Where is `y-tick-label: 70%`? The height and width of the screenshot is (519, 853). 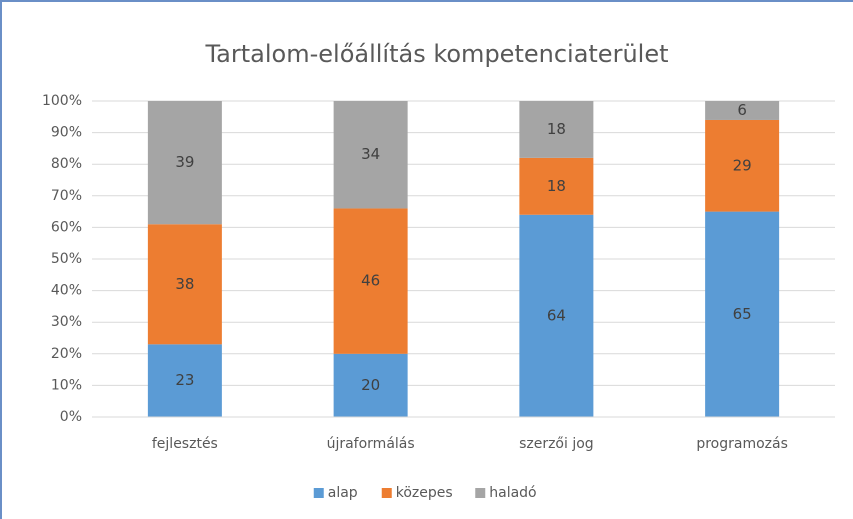 y-tick-label: 70% is located at coordinates (66, 196).